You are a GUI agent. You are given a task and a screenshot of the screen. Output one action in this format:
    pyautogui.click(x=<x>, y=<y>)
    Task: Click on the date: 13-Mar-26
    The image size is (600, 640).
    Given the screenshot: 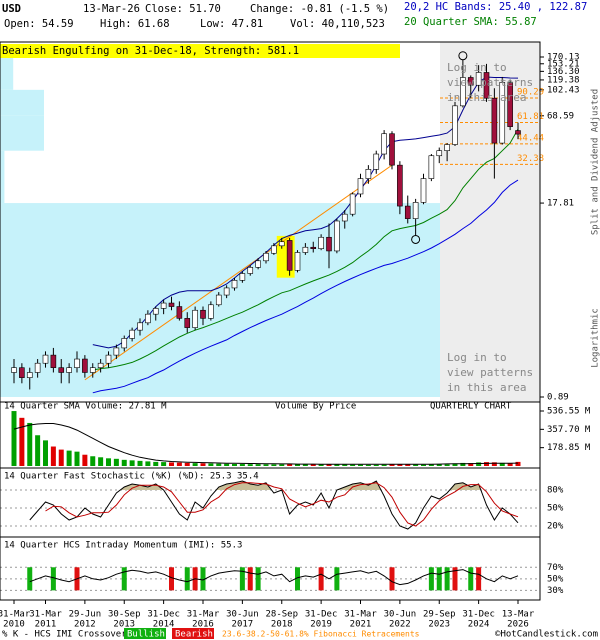 What is the action you would take?
    pyautogui.click(x=111, y=9)
    